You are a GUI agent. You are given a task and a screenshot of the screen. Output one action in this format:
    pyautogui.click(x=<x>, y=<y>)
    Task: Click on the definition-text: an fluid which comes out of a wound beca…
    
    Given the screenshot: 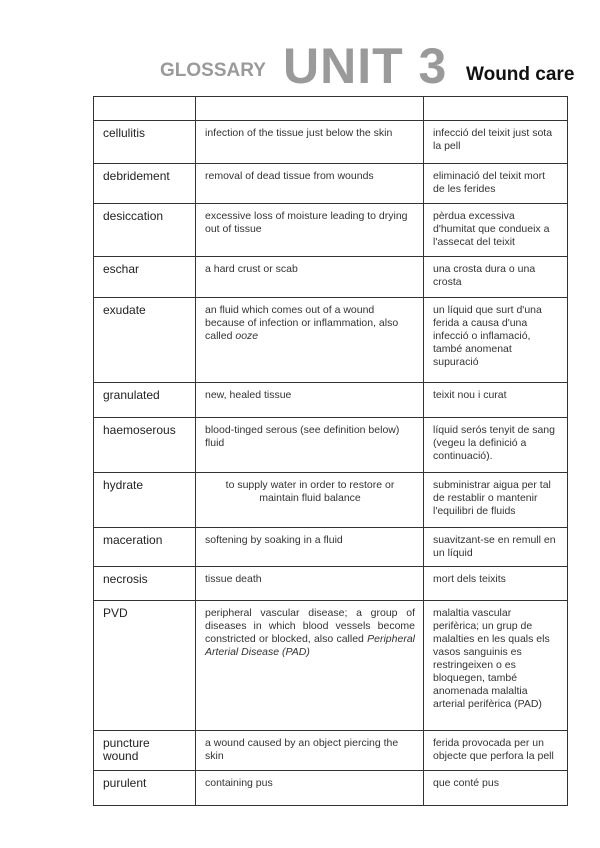 What is the action you would take?
    pyautogui.click(x=302, y=323)
    